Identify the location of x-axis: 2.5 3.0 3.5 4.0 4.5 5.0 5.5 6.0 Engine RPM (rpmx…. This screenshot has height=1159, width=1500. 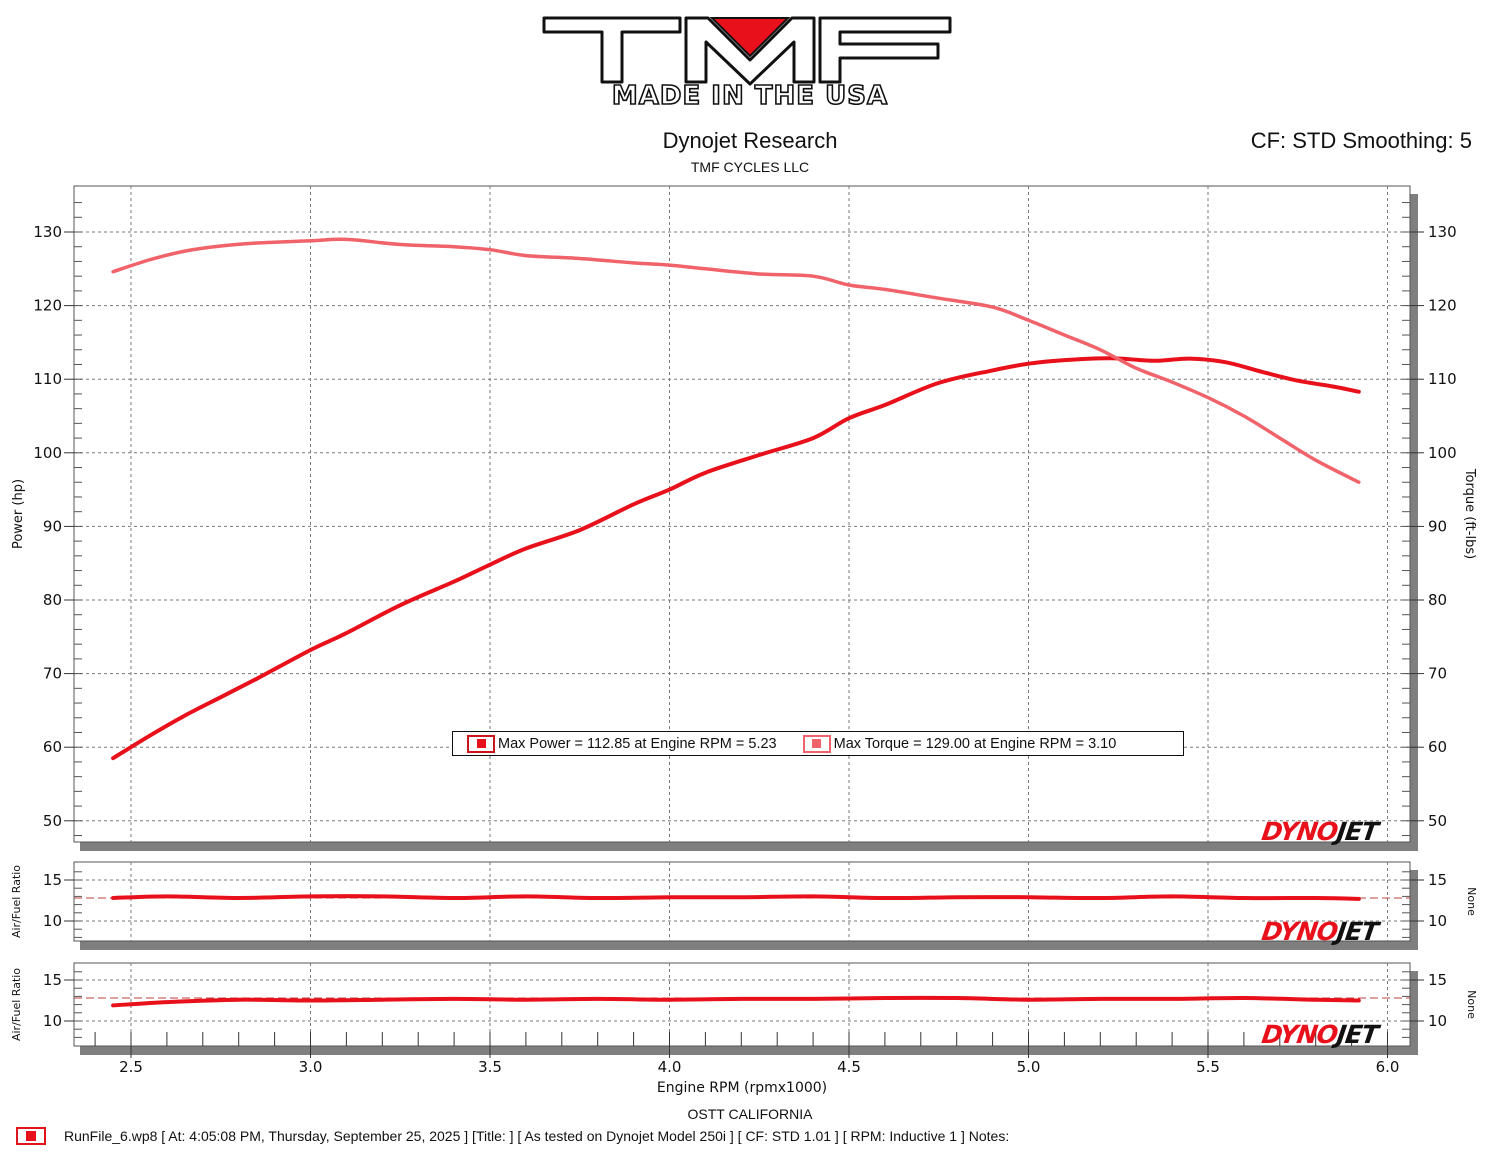
(747, 1064).